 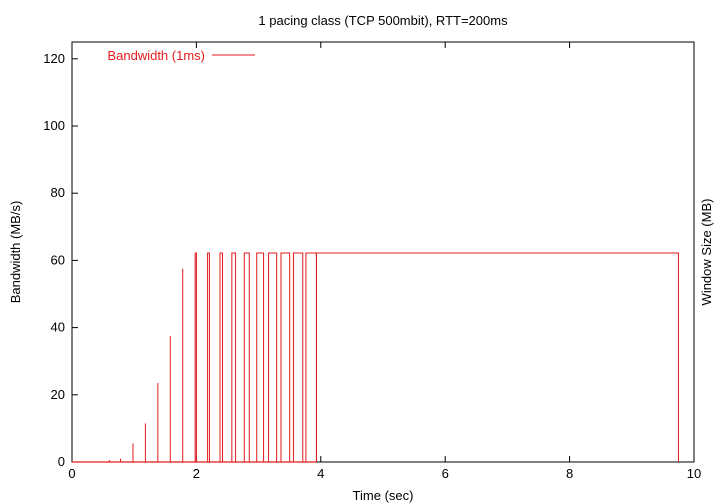 I want to click on x-tick-label: 8, so click(x=569, y=473).